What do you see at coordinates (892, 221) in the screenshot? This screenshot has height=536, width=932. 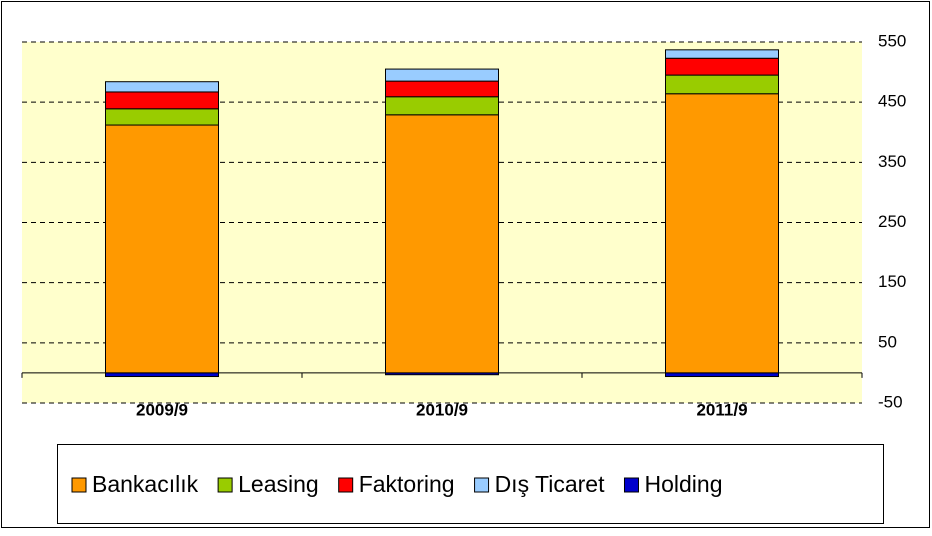 I see `y-tick-label: 250` at bounding box center [892, 221].